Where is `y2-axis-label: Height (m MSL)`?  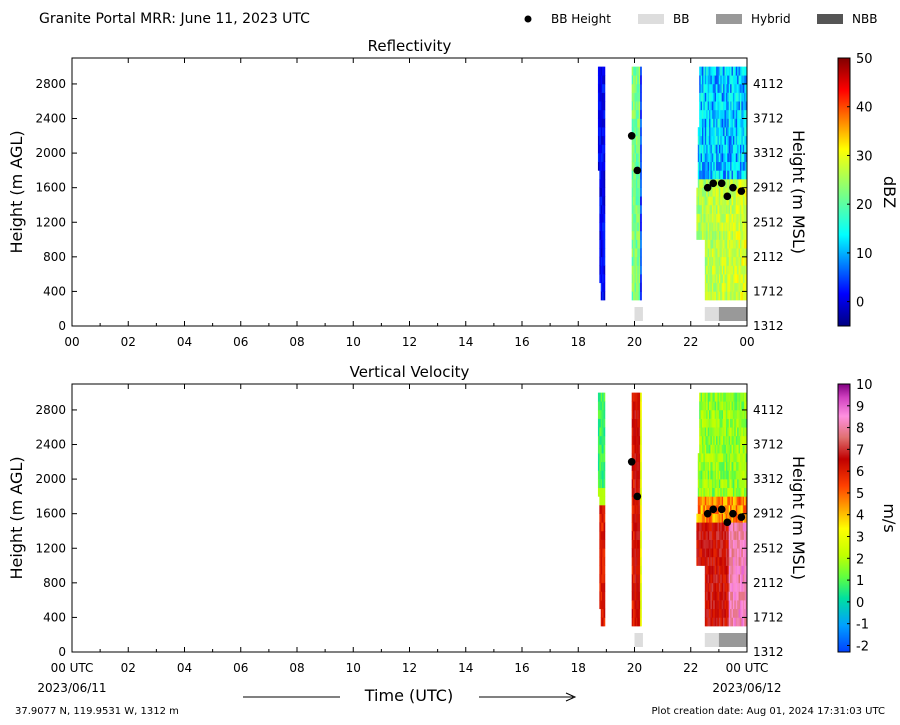 y2-axis-label: Height (m MSL) is located at coordinates (798, 518).